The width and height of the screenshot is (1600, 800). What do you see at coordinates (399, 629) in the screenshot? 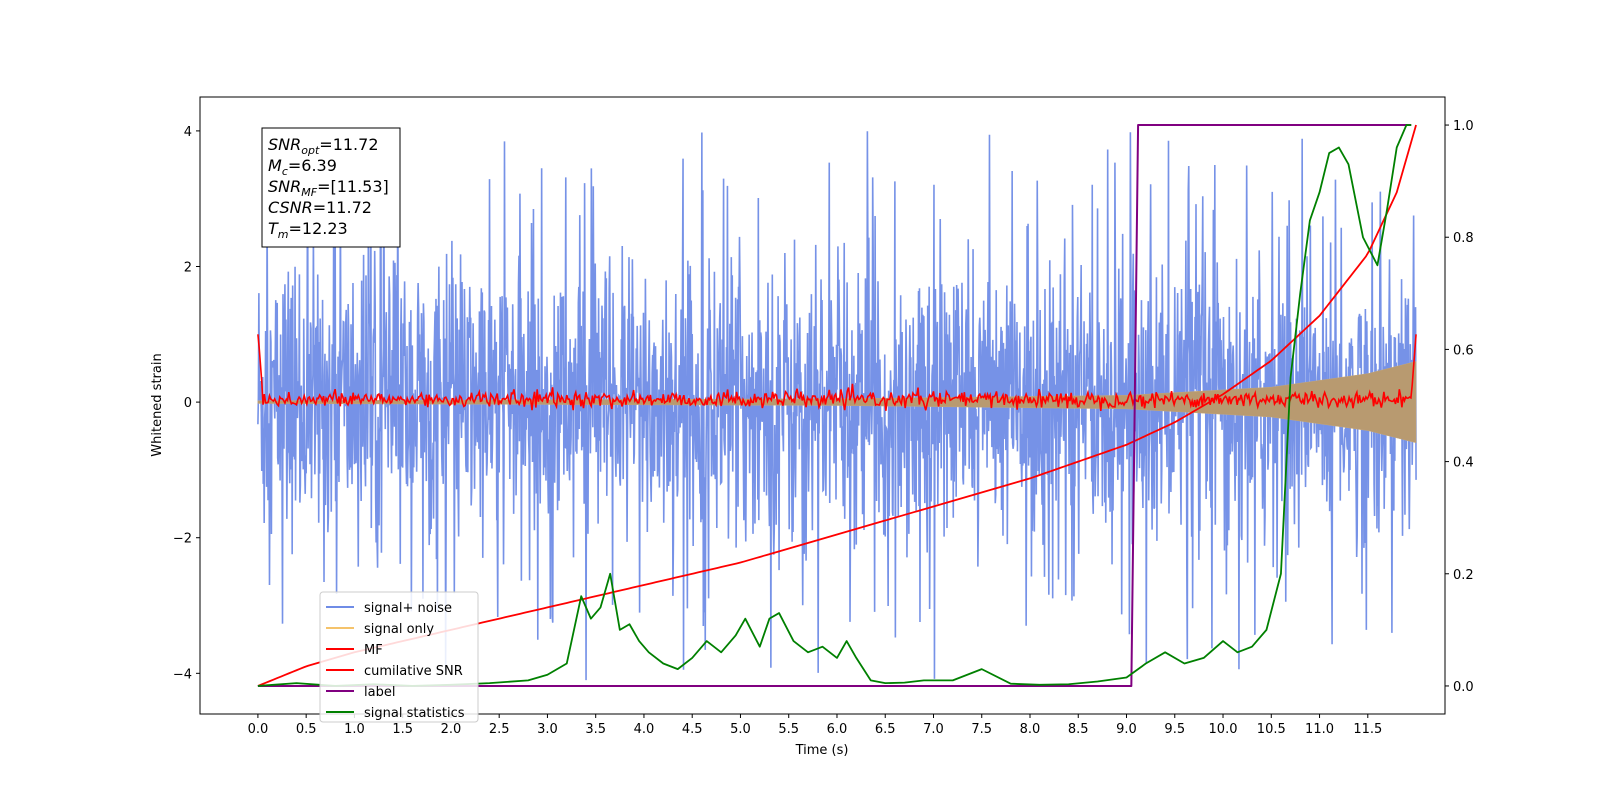
I see `legend-label: signal only` at bounding box center [399, 629].